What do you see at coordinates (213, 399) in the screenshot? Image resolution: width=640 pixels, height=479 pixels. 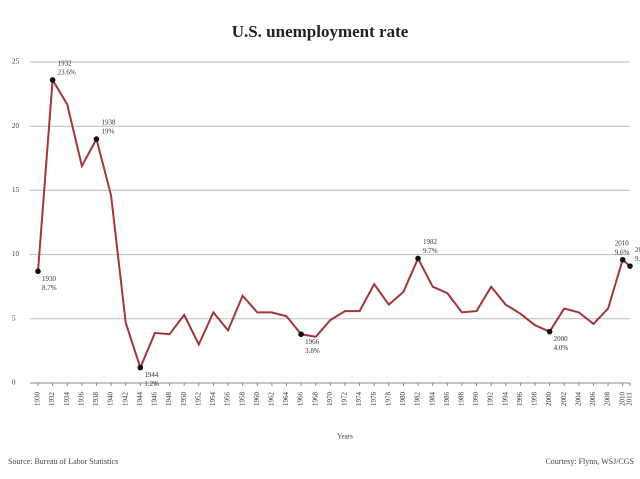 I see `x-tick-label: 1954` at bounding box center [213, 399].